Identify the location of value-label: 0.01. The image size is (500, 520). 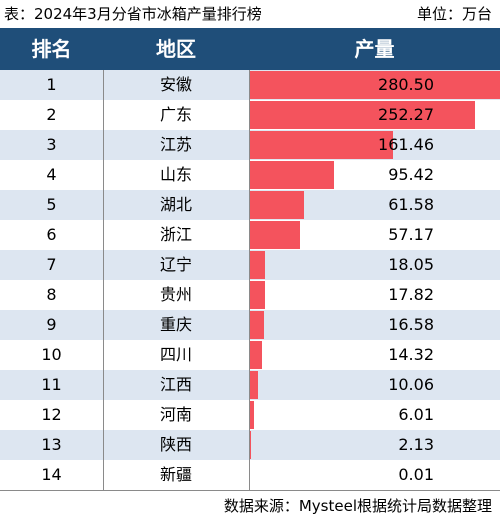
(416, 474).